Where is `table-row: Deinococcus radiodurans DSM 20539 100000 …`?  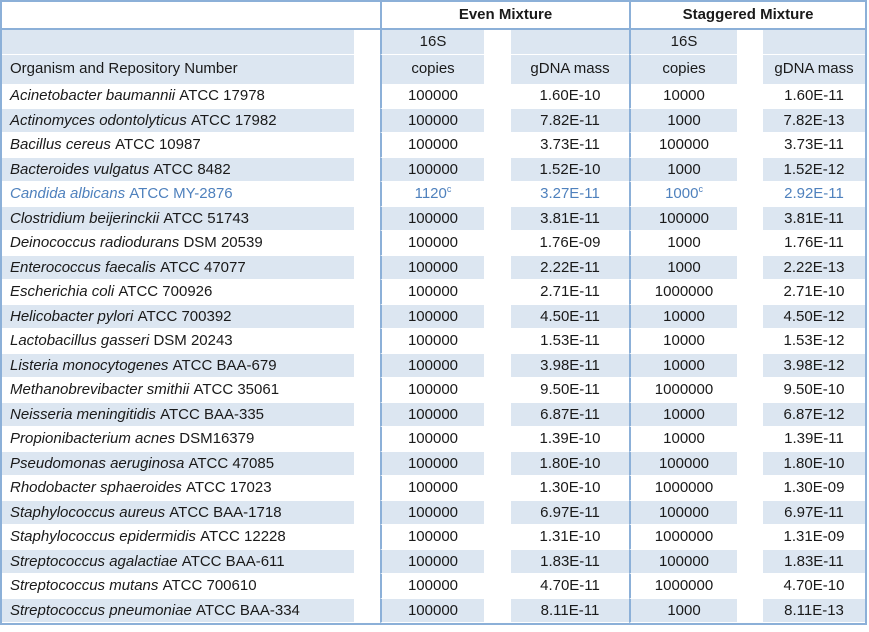 table-row: Deinococcus radiodurans DSM 20539 100000 … is located at coordinates (433, 243).